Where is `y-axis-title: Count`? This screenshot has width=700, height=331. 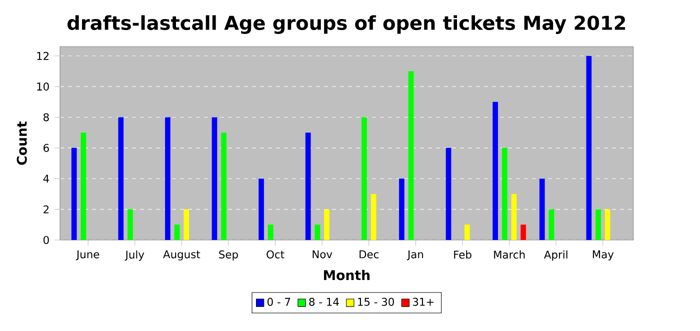 y-axis-title: Count is located at coordinates (21, 143).